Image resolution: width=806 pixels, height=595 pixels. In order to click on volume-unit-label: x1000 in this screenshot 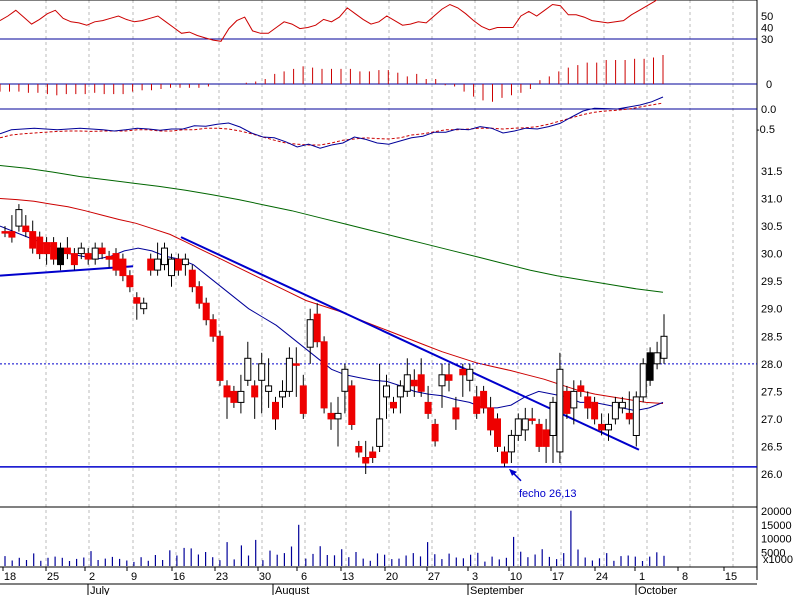, I will do `click(778, 560)`.